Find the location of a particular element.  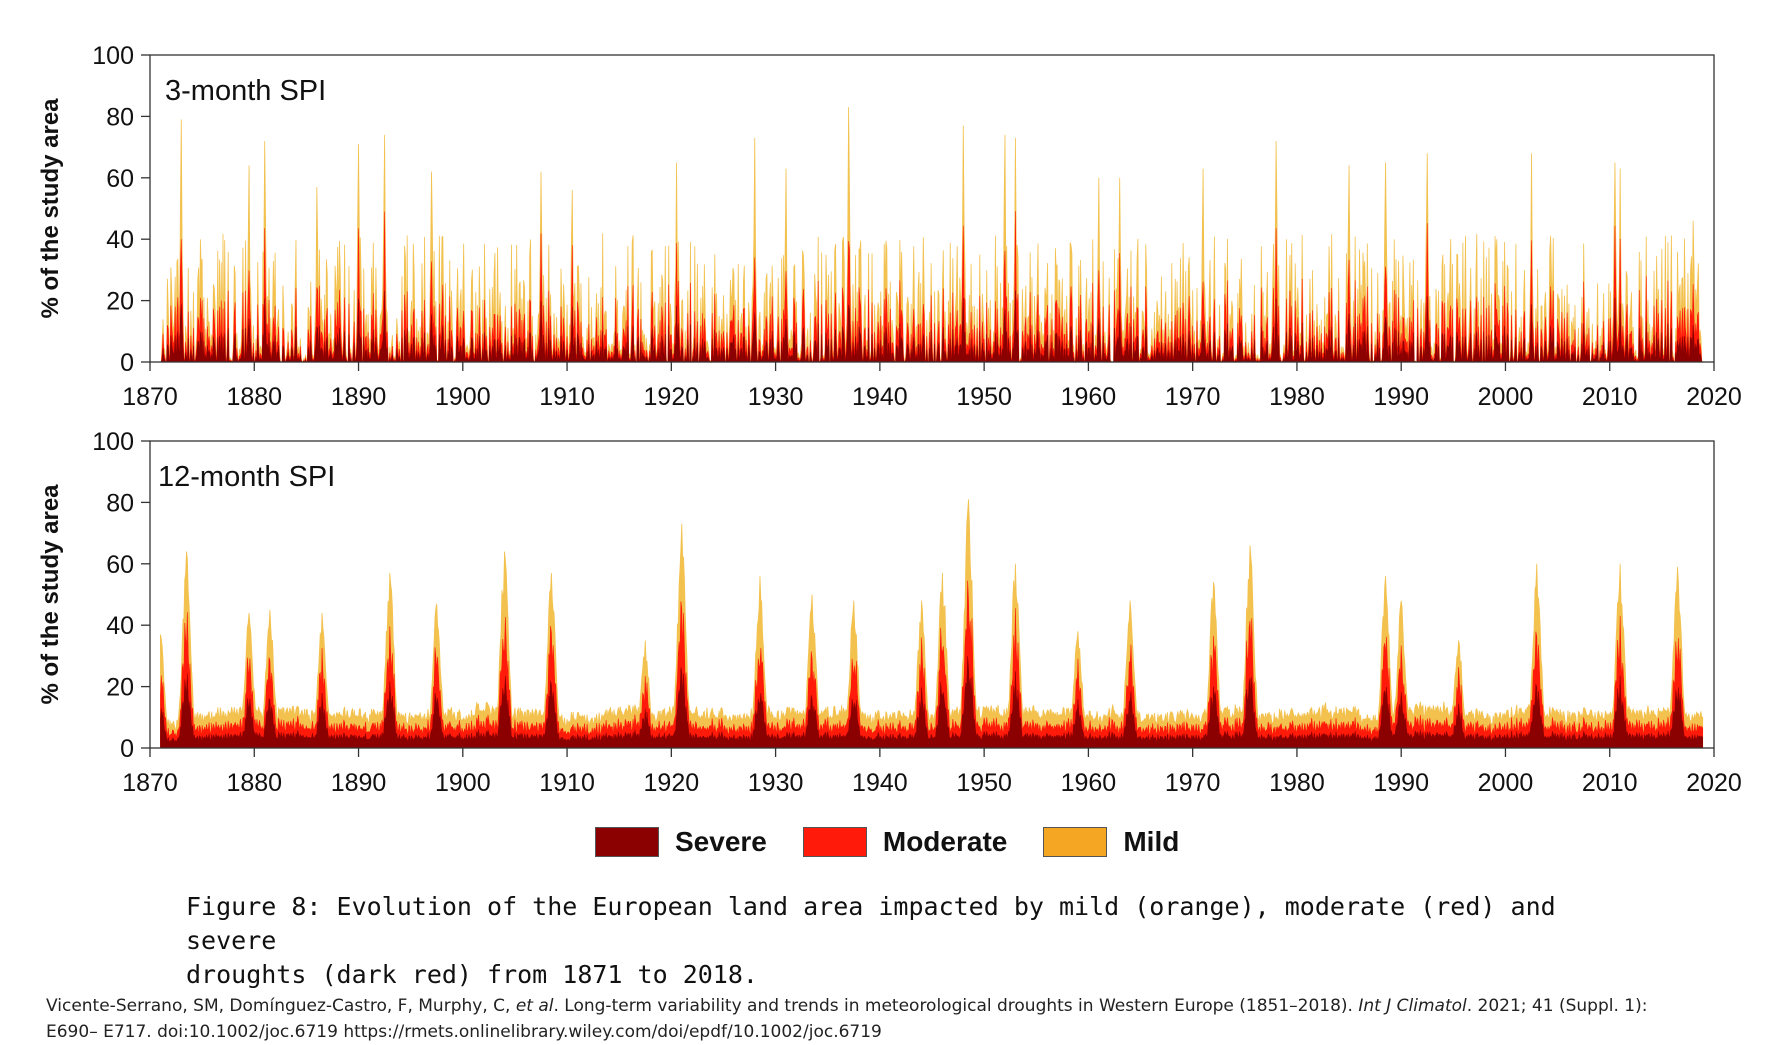

caption-line-2: droughts (dark red) from 1871 to 2018. is located at coordinates (472, 974).